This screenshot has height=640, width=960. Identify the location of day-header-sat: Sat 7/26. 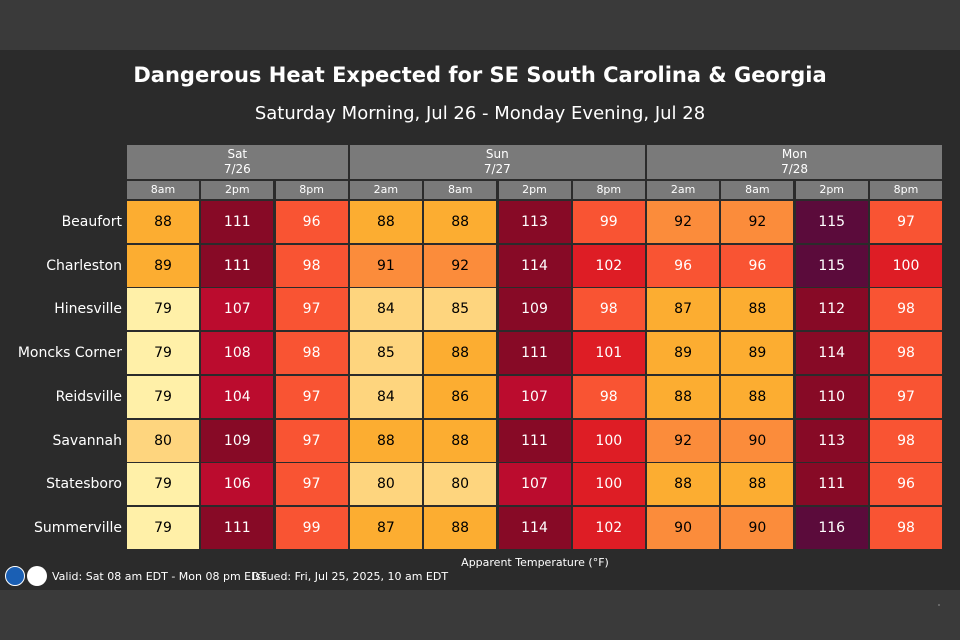
(237, 162).